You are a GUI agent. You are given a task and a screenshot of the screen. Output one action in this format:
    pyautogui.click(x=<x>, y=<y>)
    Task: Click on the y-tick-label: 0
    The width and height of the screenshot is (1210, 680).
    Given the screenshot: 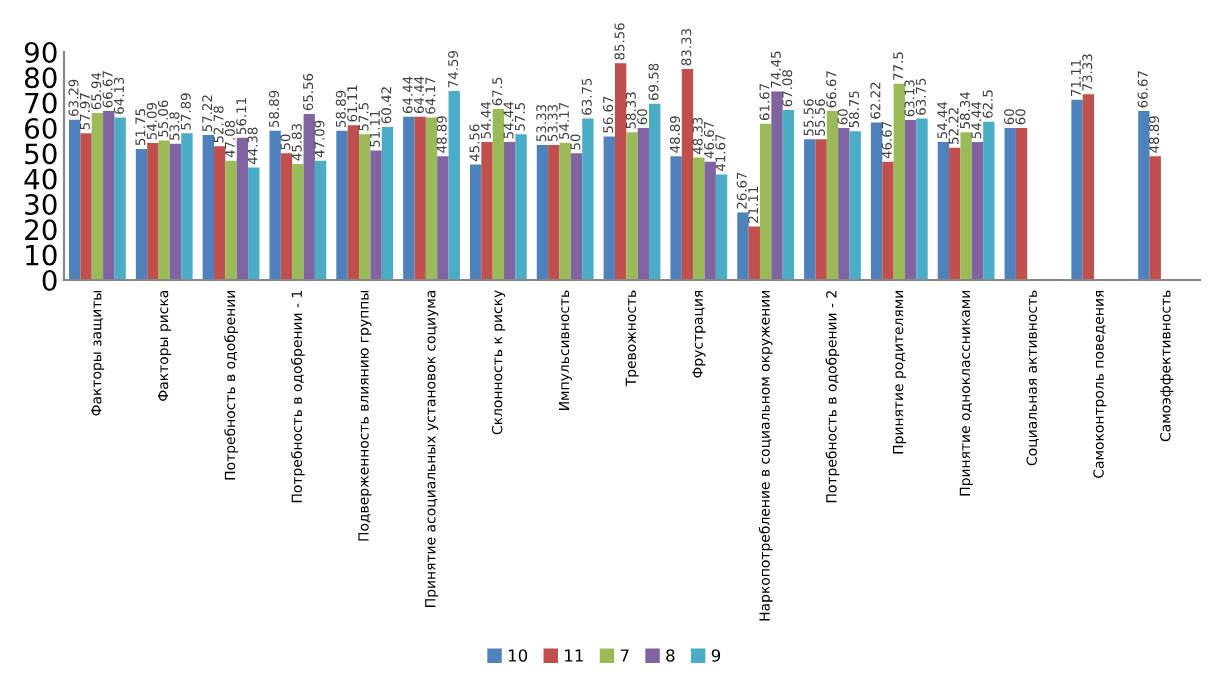 What is the action you would take?
    pyautogui.click(x=49, y=280)
    